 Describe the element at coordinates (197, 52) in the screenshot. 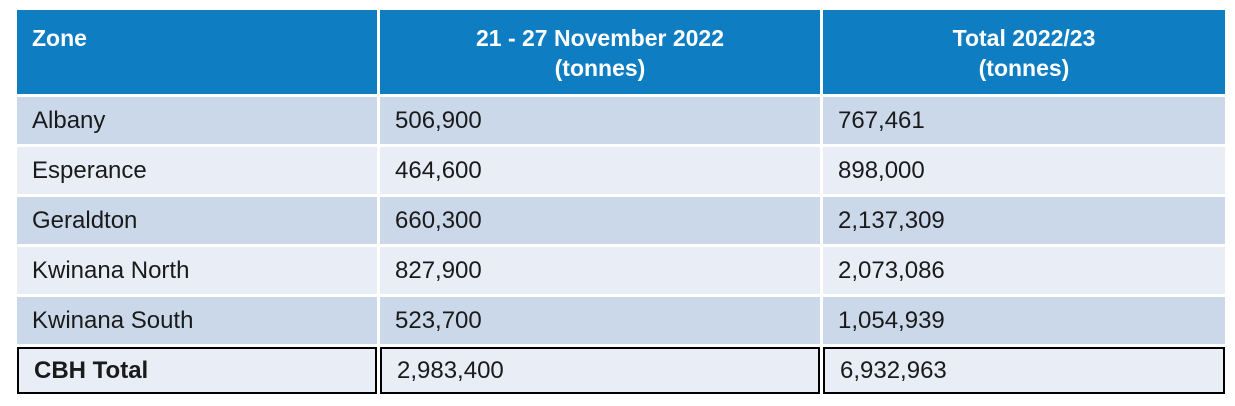

I see `column-header-zone: Zone` at that location.